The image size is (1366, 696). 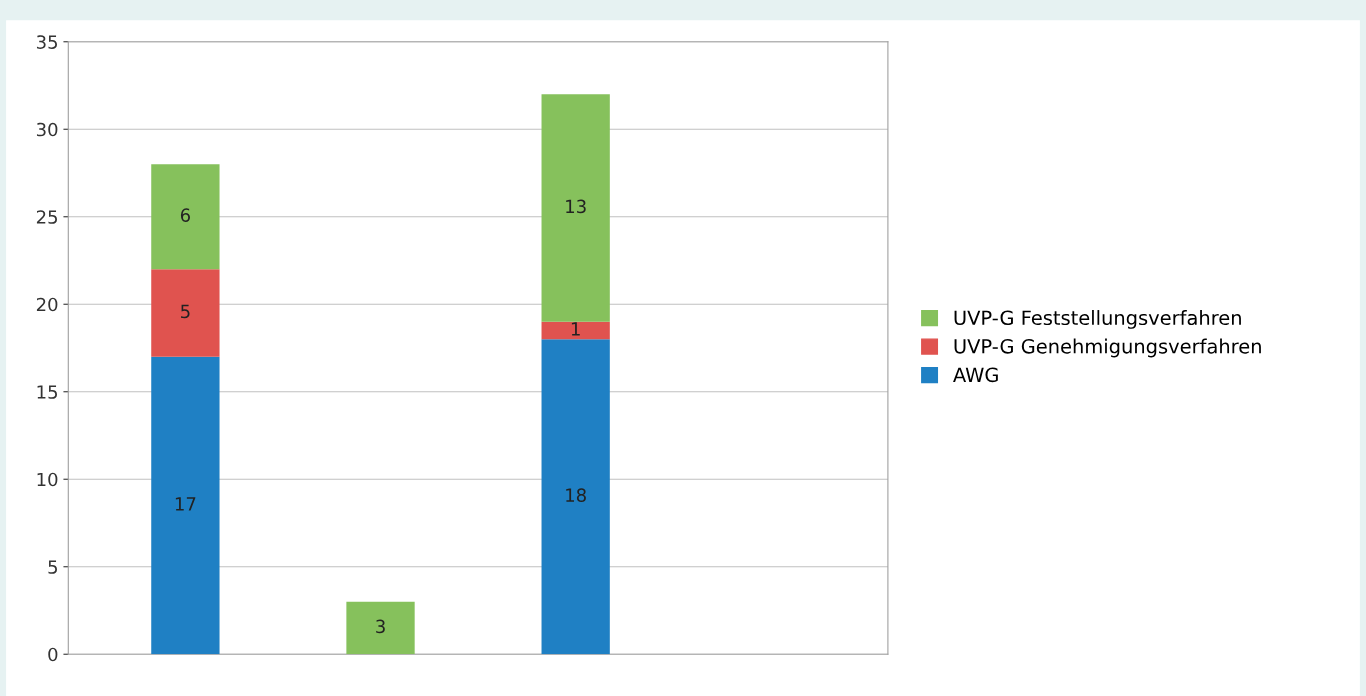 What do you see at coordinates (47, 392) in the screenshot?
I see `y-tick-label: 15` at bounding box center [47, 392].